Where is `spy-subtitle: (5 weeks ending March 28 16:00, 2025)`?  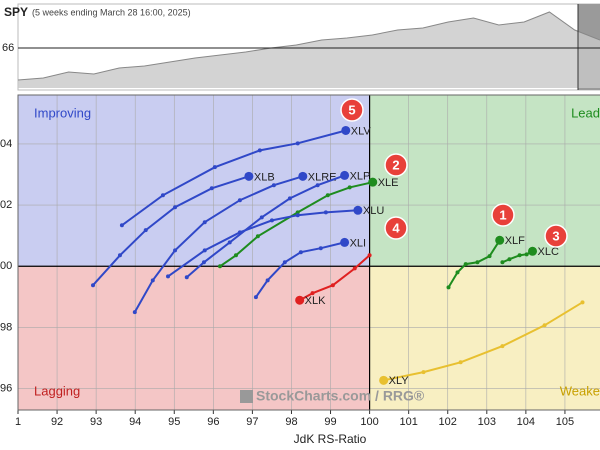
spy-subtitle: (5 weeks ending March 28 16:00, 2025) is located at coordinates (111, 12).